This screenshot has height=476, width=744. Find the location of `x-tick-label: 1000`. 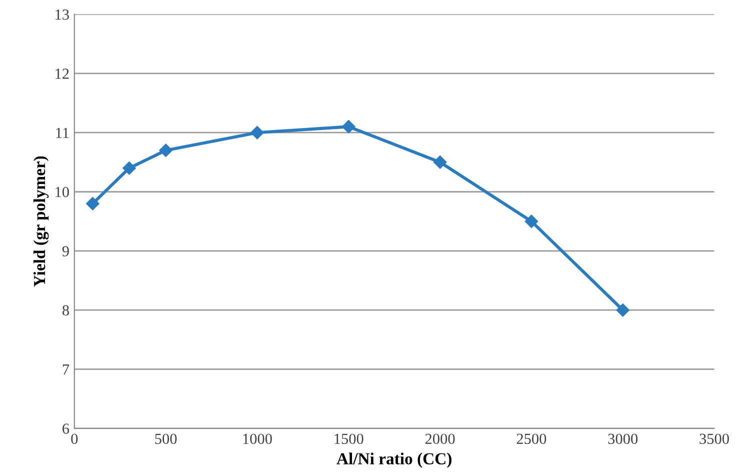

x-tick-label: 1000 is located at coordinates (257, 439).